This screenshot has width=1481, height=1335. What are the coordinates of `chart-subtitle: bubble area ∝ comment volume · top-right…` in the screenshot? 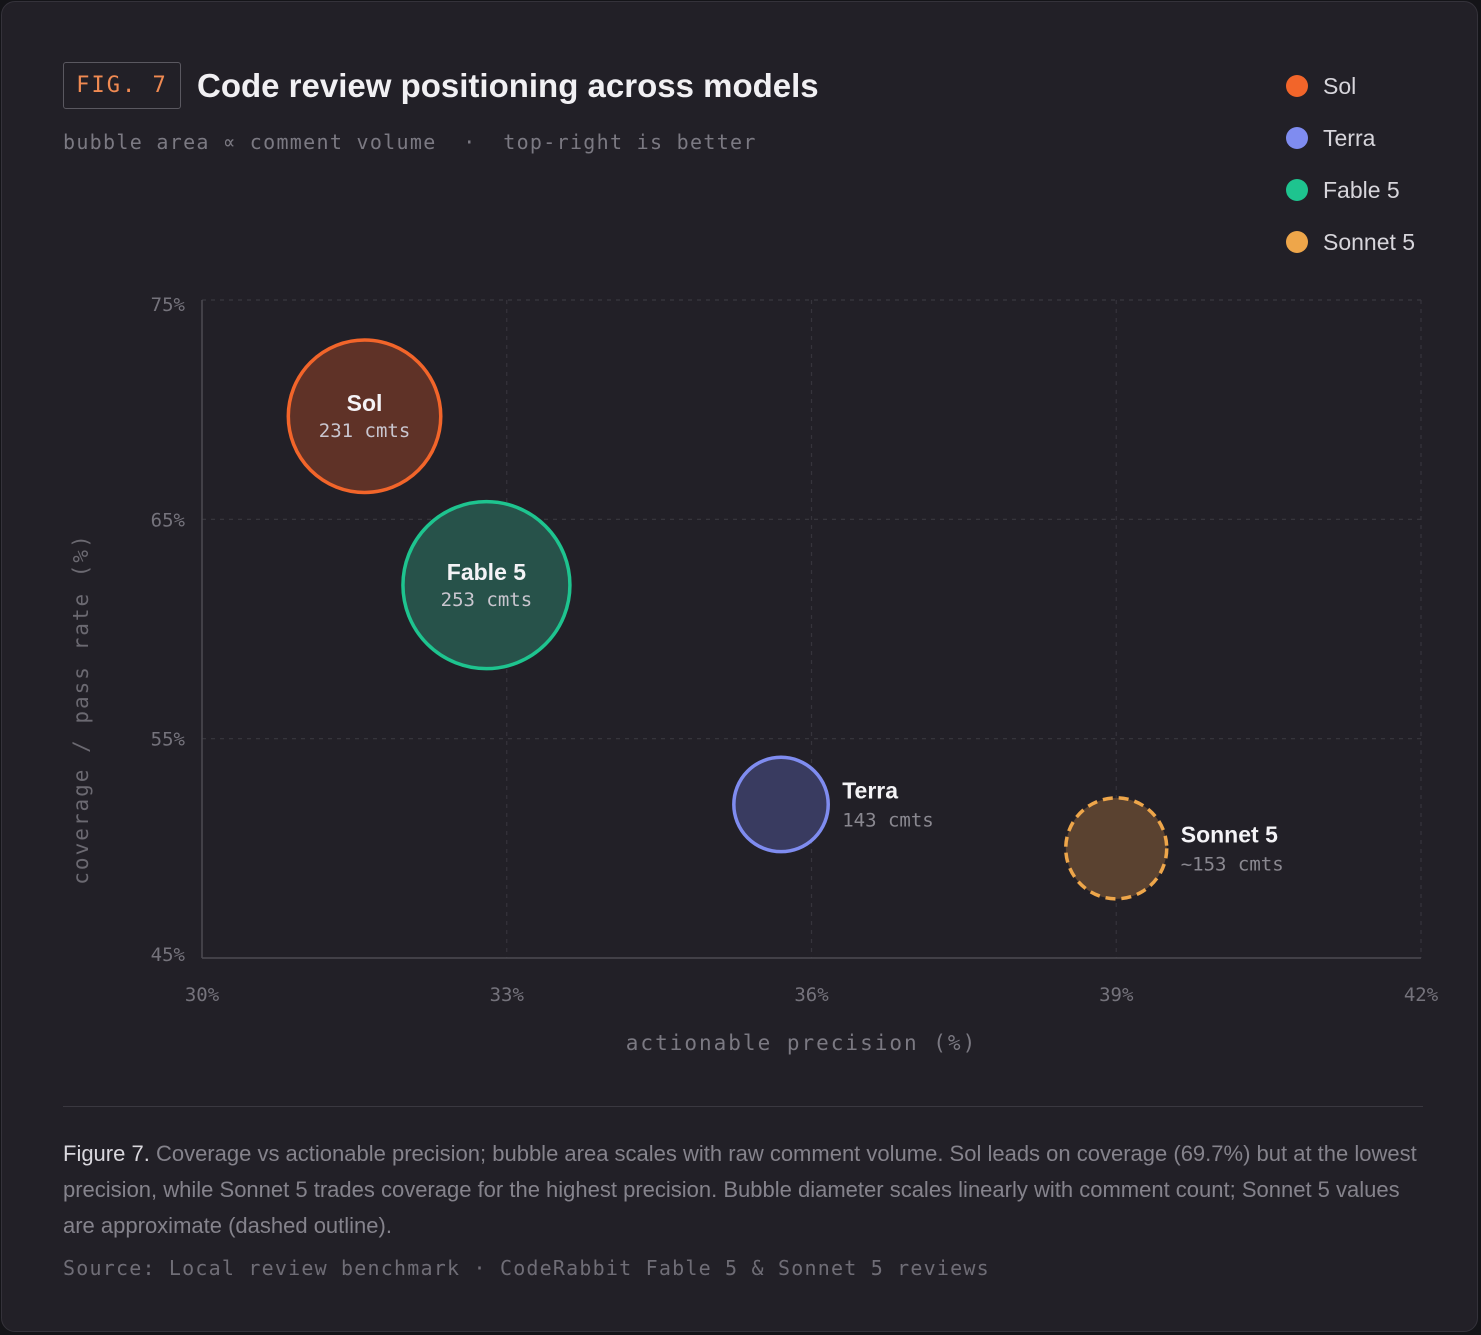 It's located at (410, 142).